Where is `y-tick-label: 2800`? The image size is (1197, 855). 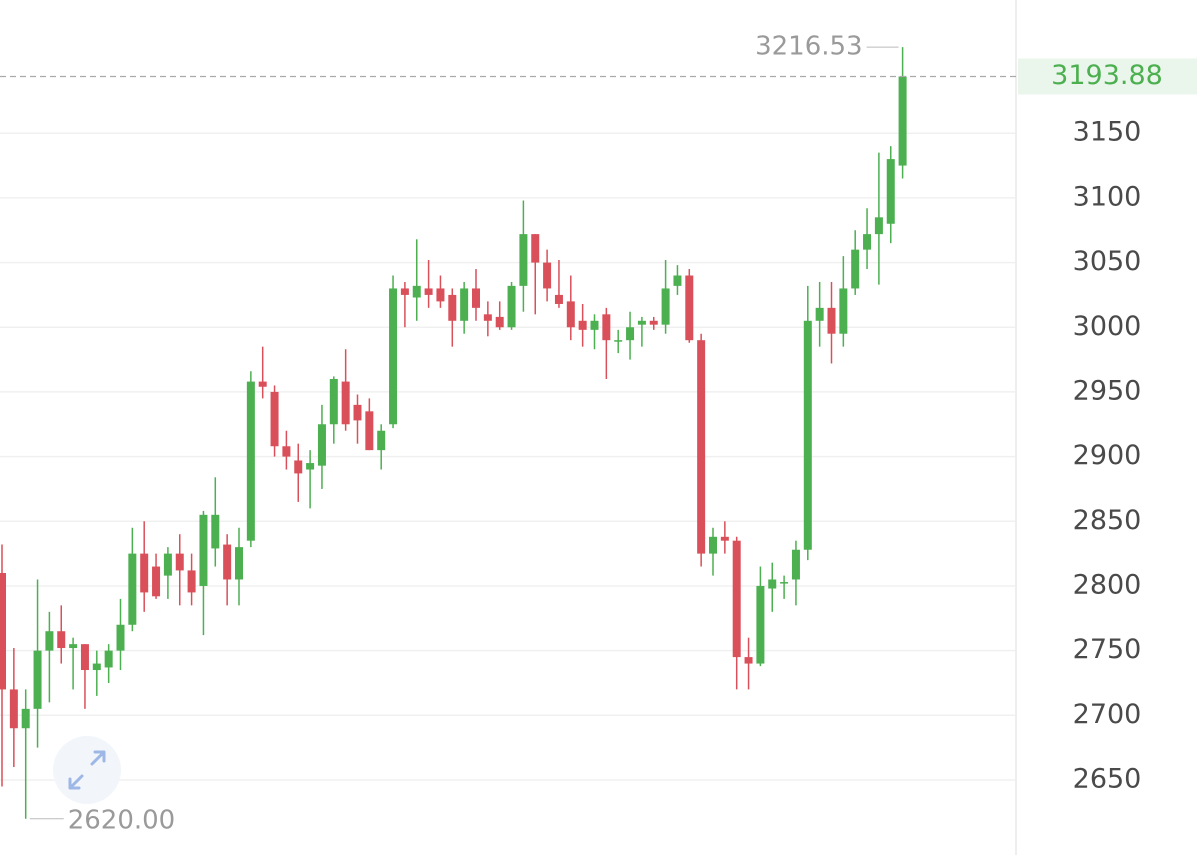 y-tick-label: 2800 is located at coordinates (1107, 584).